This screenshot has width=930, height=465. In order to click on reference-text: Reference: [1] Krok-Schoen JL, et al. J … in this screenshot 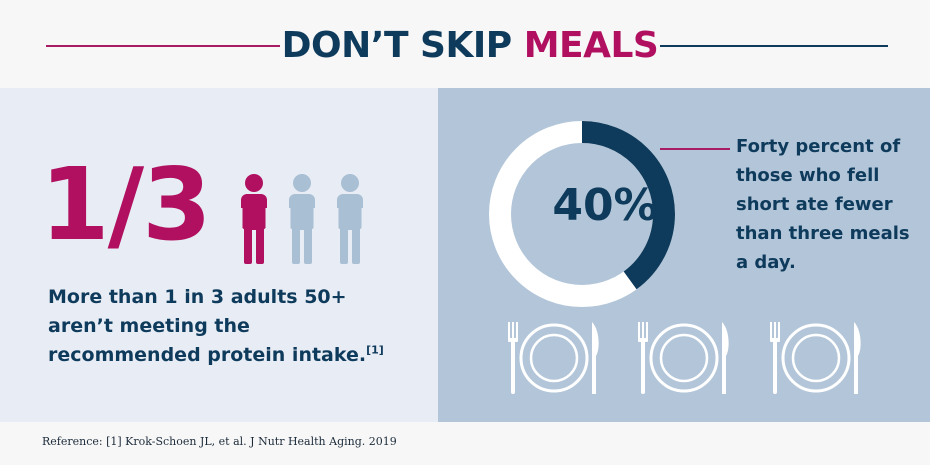, I will do `click(219, 441)`.